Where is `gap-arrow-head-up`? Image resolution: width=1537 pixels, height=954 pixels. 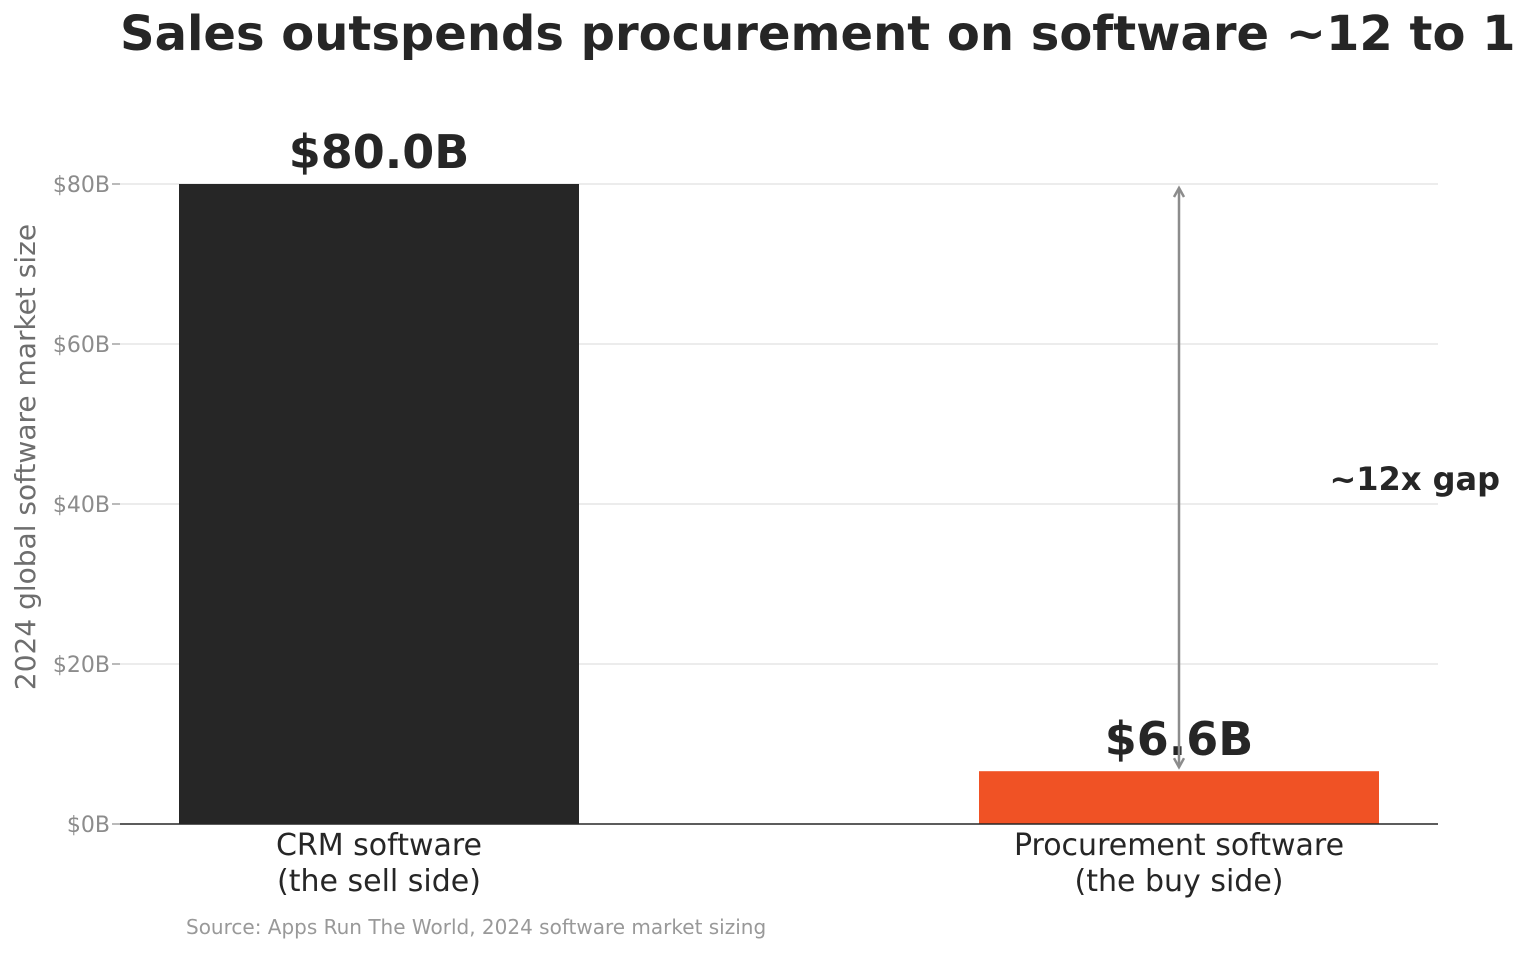
gap-arrow-head-up is located at coordinates (1179, 191).